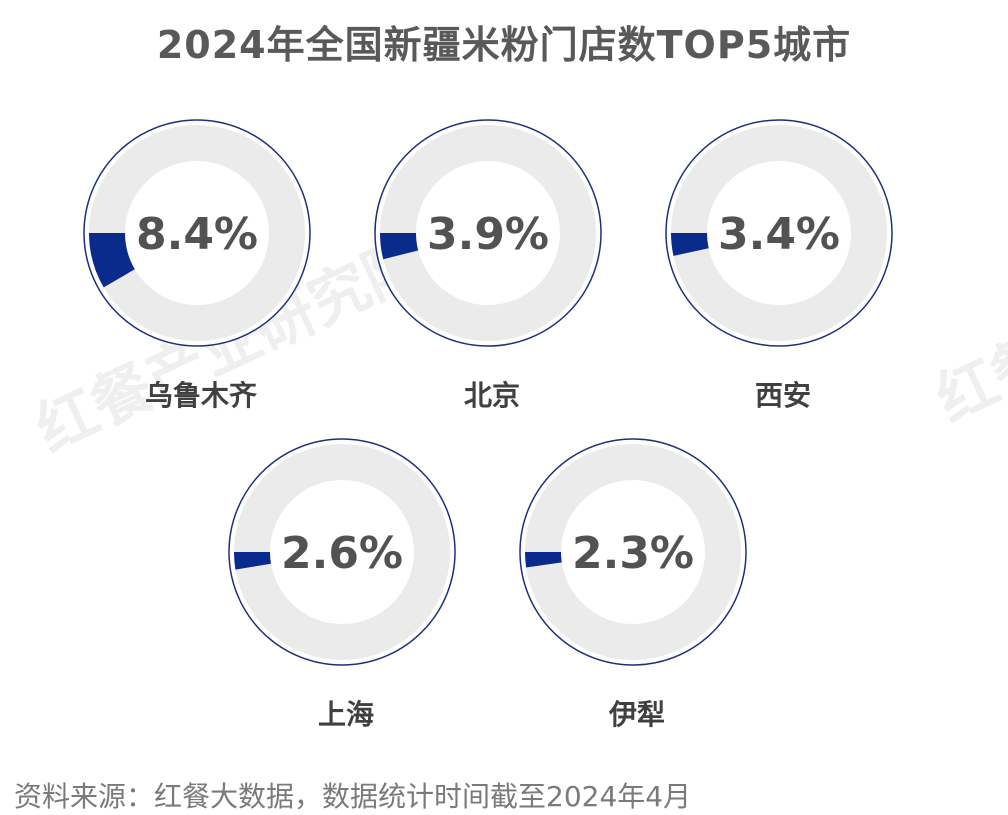  I want to click on donut-value-label: 2.6%, so click(342, 553).